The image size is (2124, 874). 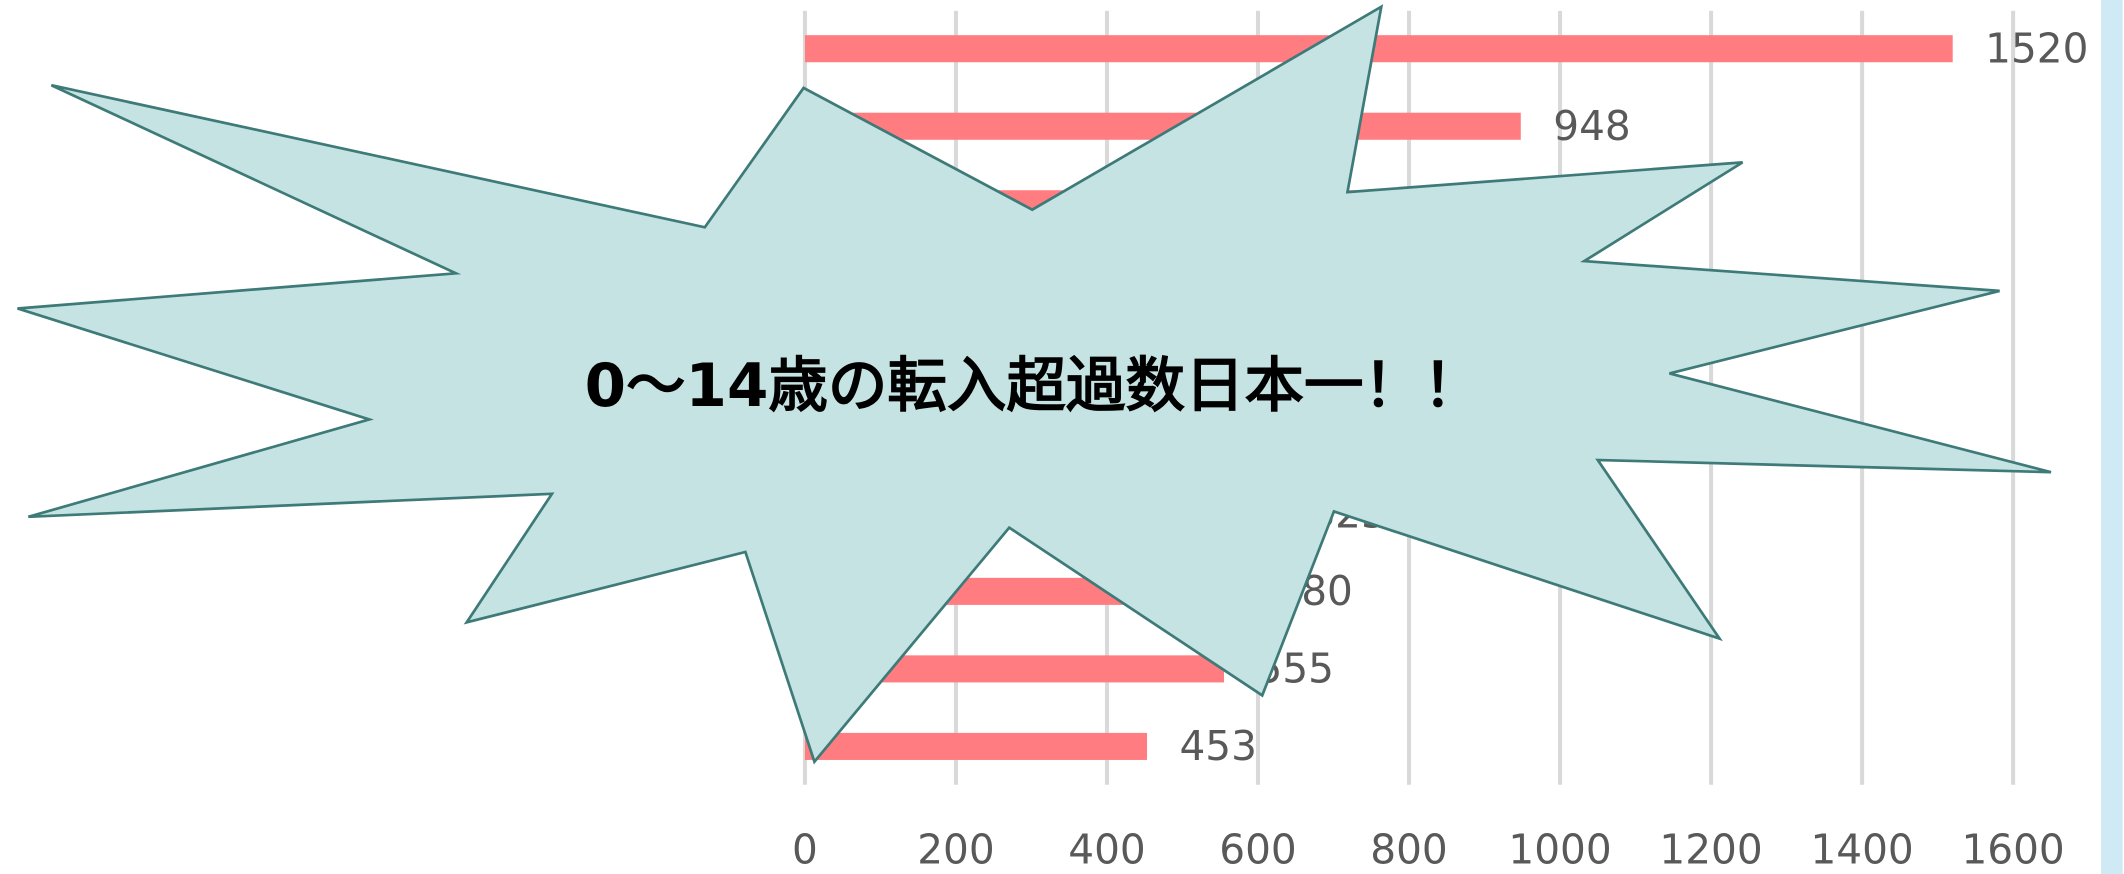 I want to click on side-panel, so click(x=2112, y=437).